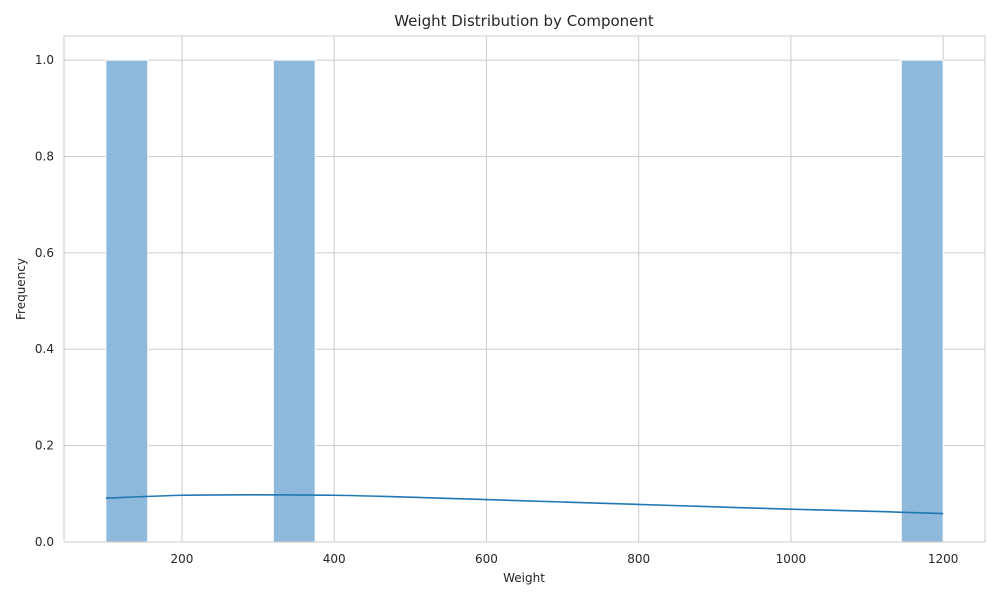  I want to click on x-tick-label: 400, so click(334, 559).